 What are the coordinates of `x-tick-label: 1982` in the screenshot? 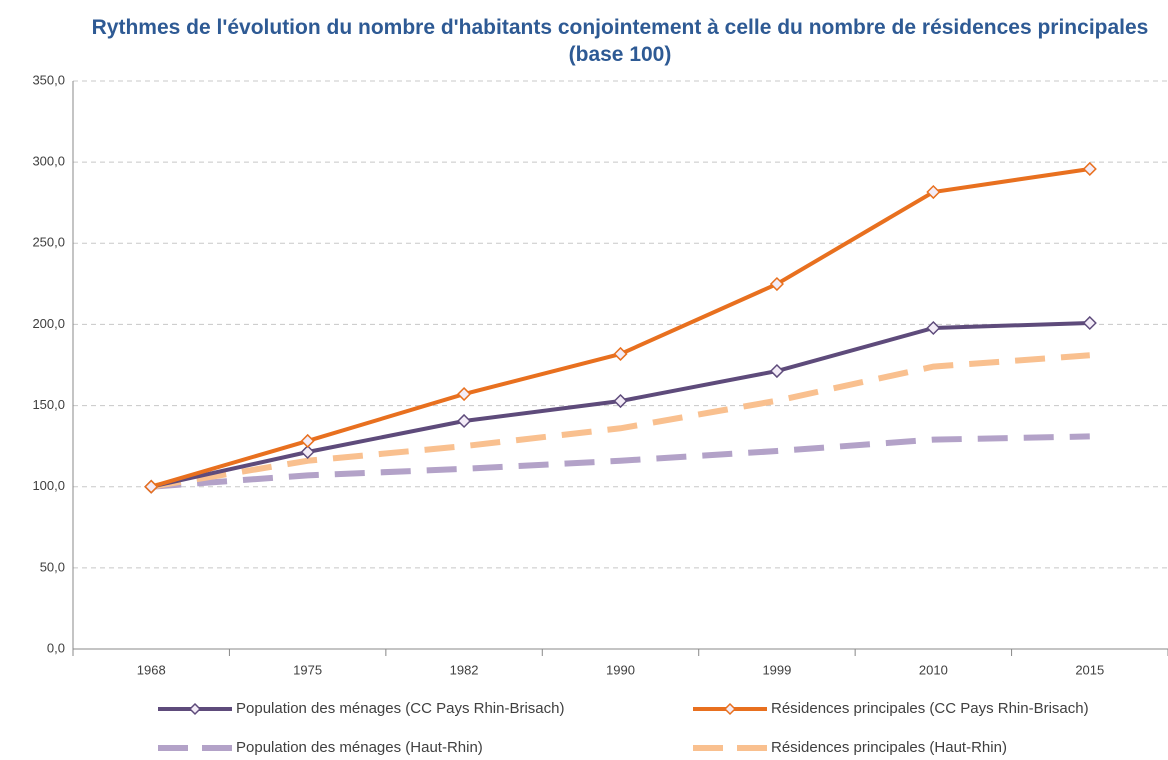 It's located at (464, 669).